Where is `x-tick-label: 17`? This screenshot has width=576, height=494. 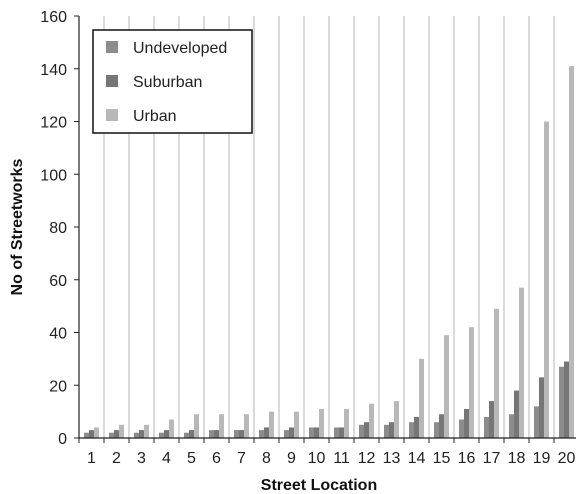
x-tick-label: 17 is located at coordinates (492, 458).